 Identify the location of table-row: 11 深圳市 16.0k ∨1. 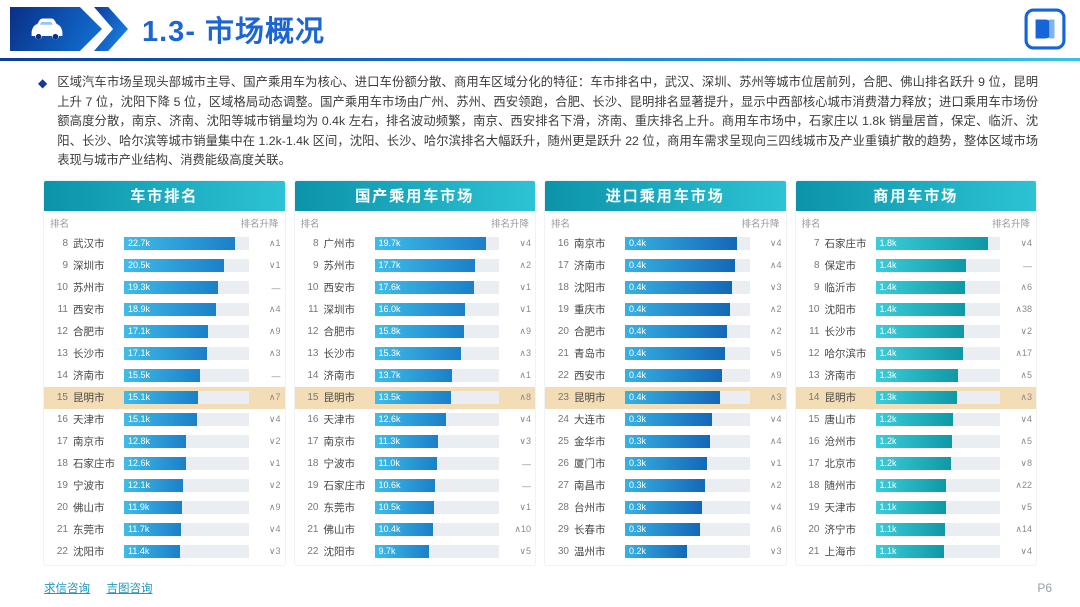
(415, 310).